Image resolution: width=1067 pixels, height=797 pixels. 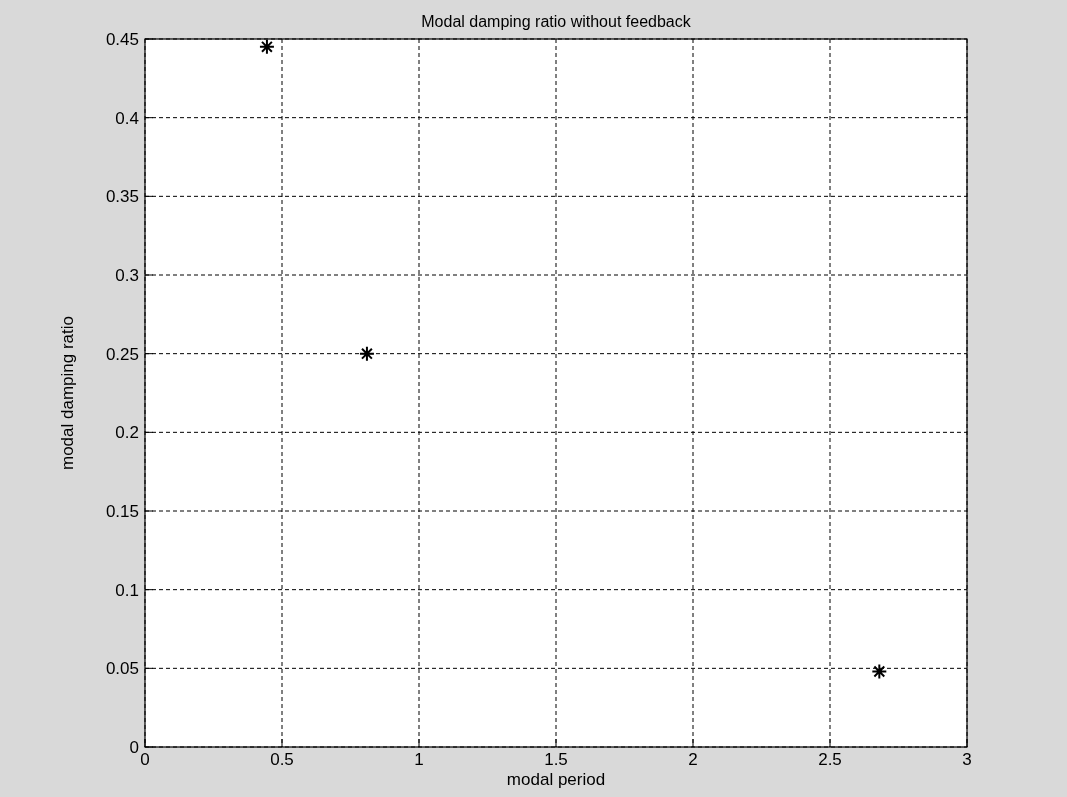 What do you see at coordinates (122, 197) in the screenshot?
I see `y-tick-label: 0.35` at bounding box center [122, 197].